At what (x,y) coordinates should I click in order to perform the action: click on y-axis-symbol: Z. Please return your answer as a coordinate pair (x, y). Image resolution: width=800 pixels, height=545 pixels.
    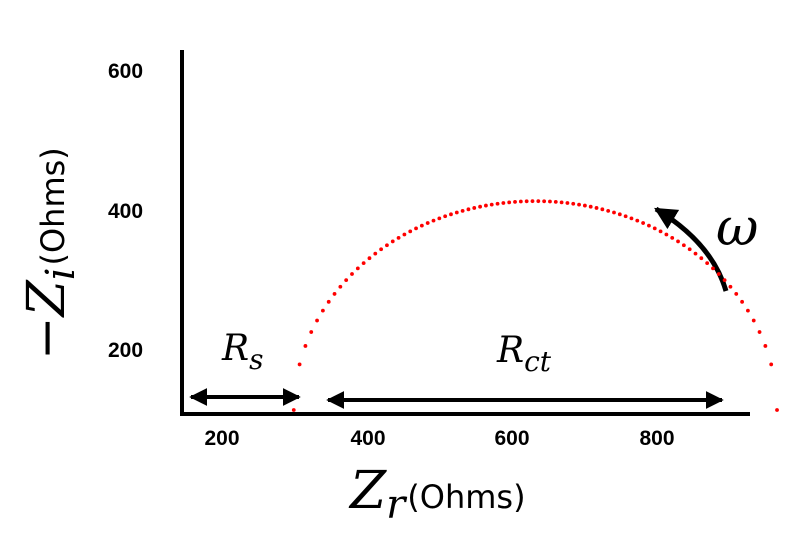
    Looking at the image, I should click on (47, 298).